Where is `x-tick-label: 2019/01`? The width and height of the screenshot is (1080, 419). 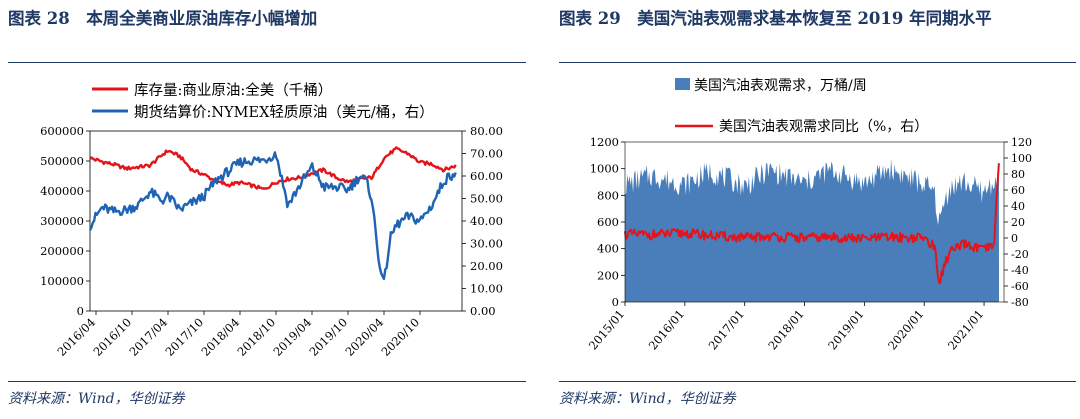
x-tick-label: 2019/01 is located at coordinates (845, 330).